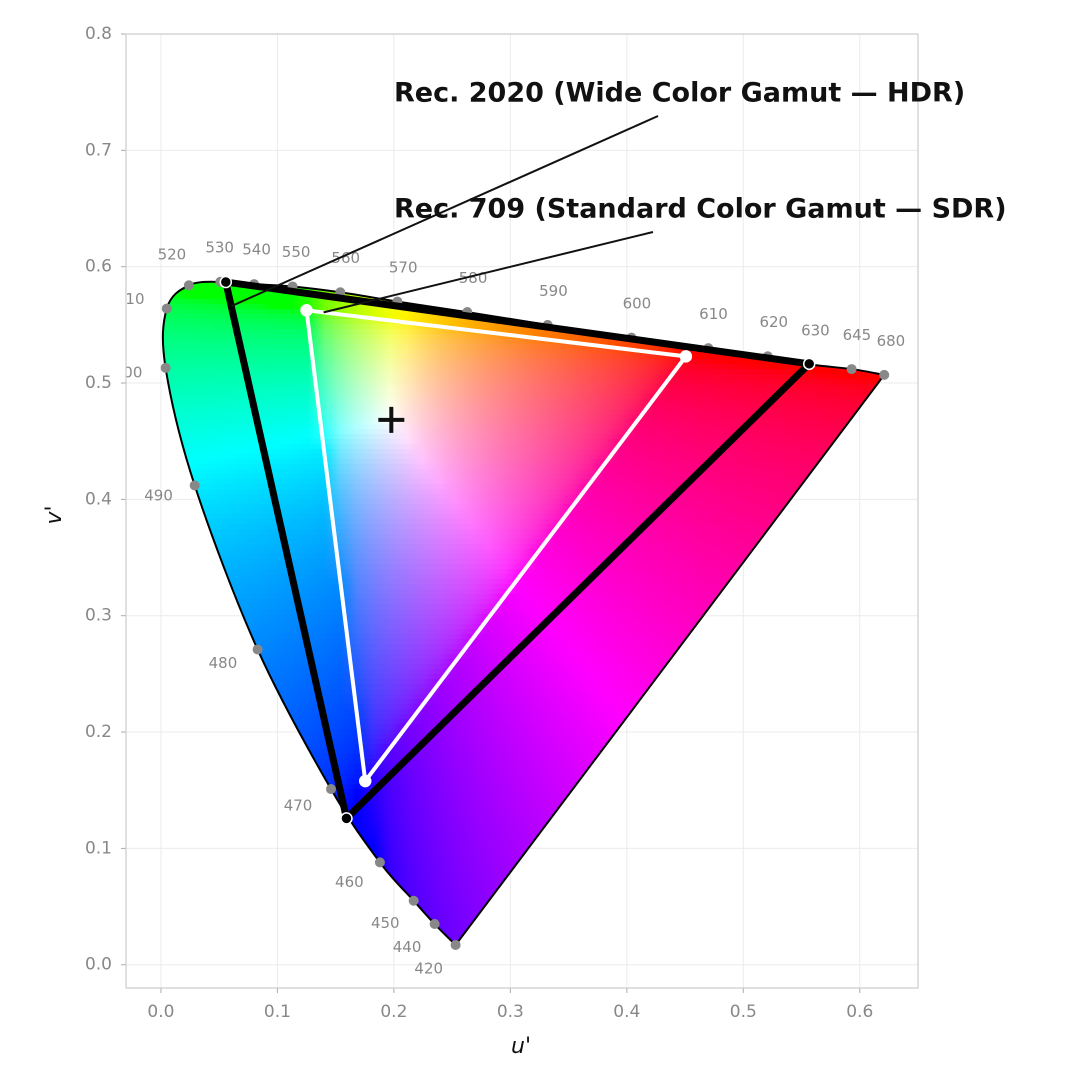 The image size is (1088, 1092). What do you see at coordinates (700, 209) in the screenshot?
I see `annotation: Rec. 709 (Standard Color Gamut — SDR)` at bounding box center [700, 209].